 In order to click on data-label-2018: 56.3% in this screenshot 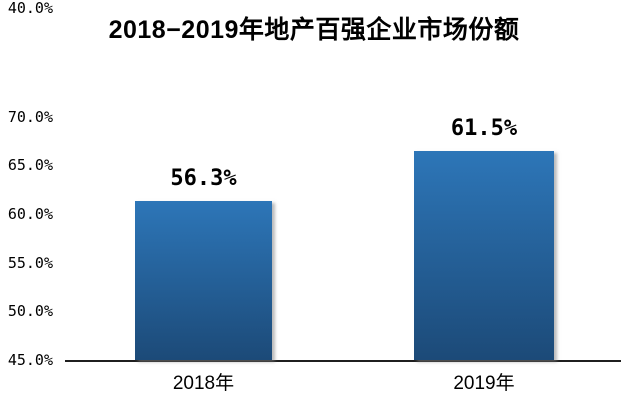, I will do `click(203, 179)`.